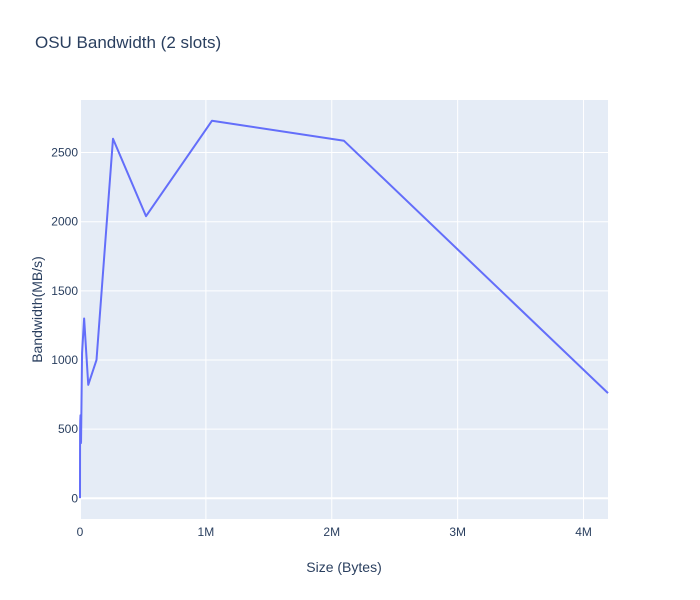 The image size is (700, 600). What do you see at coordinates (64, 360) in the screenshot?
I see `y-tick-label: 1000` at bounding box center [64, 360].